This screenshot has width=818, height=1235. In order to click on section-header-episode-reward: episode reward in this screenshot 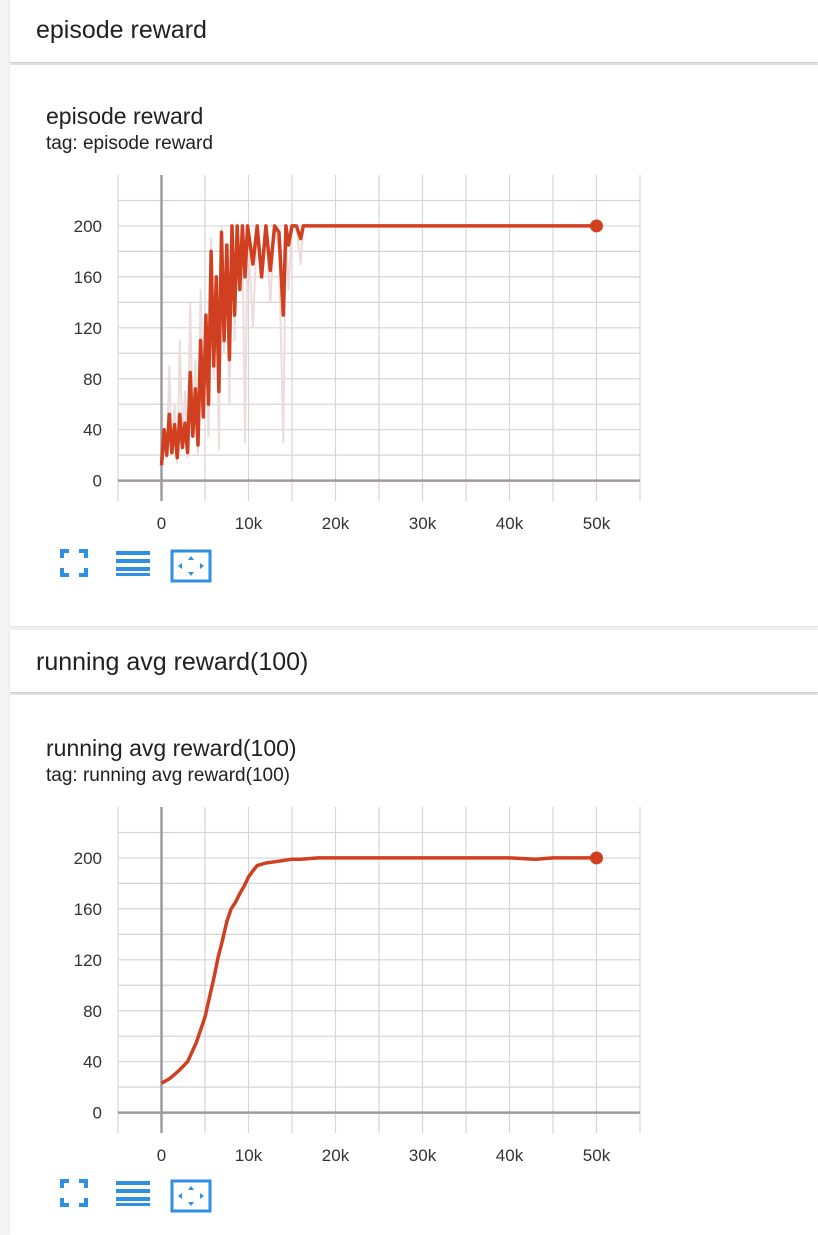, I will do `click(414, 31)`.